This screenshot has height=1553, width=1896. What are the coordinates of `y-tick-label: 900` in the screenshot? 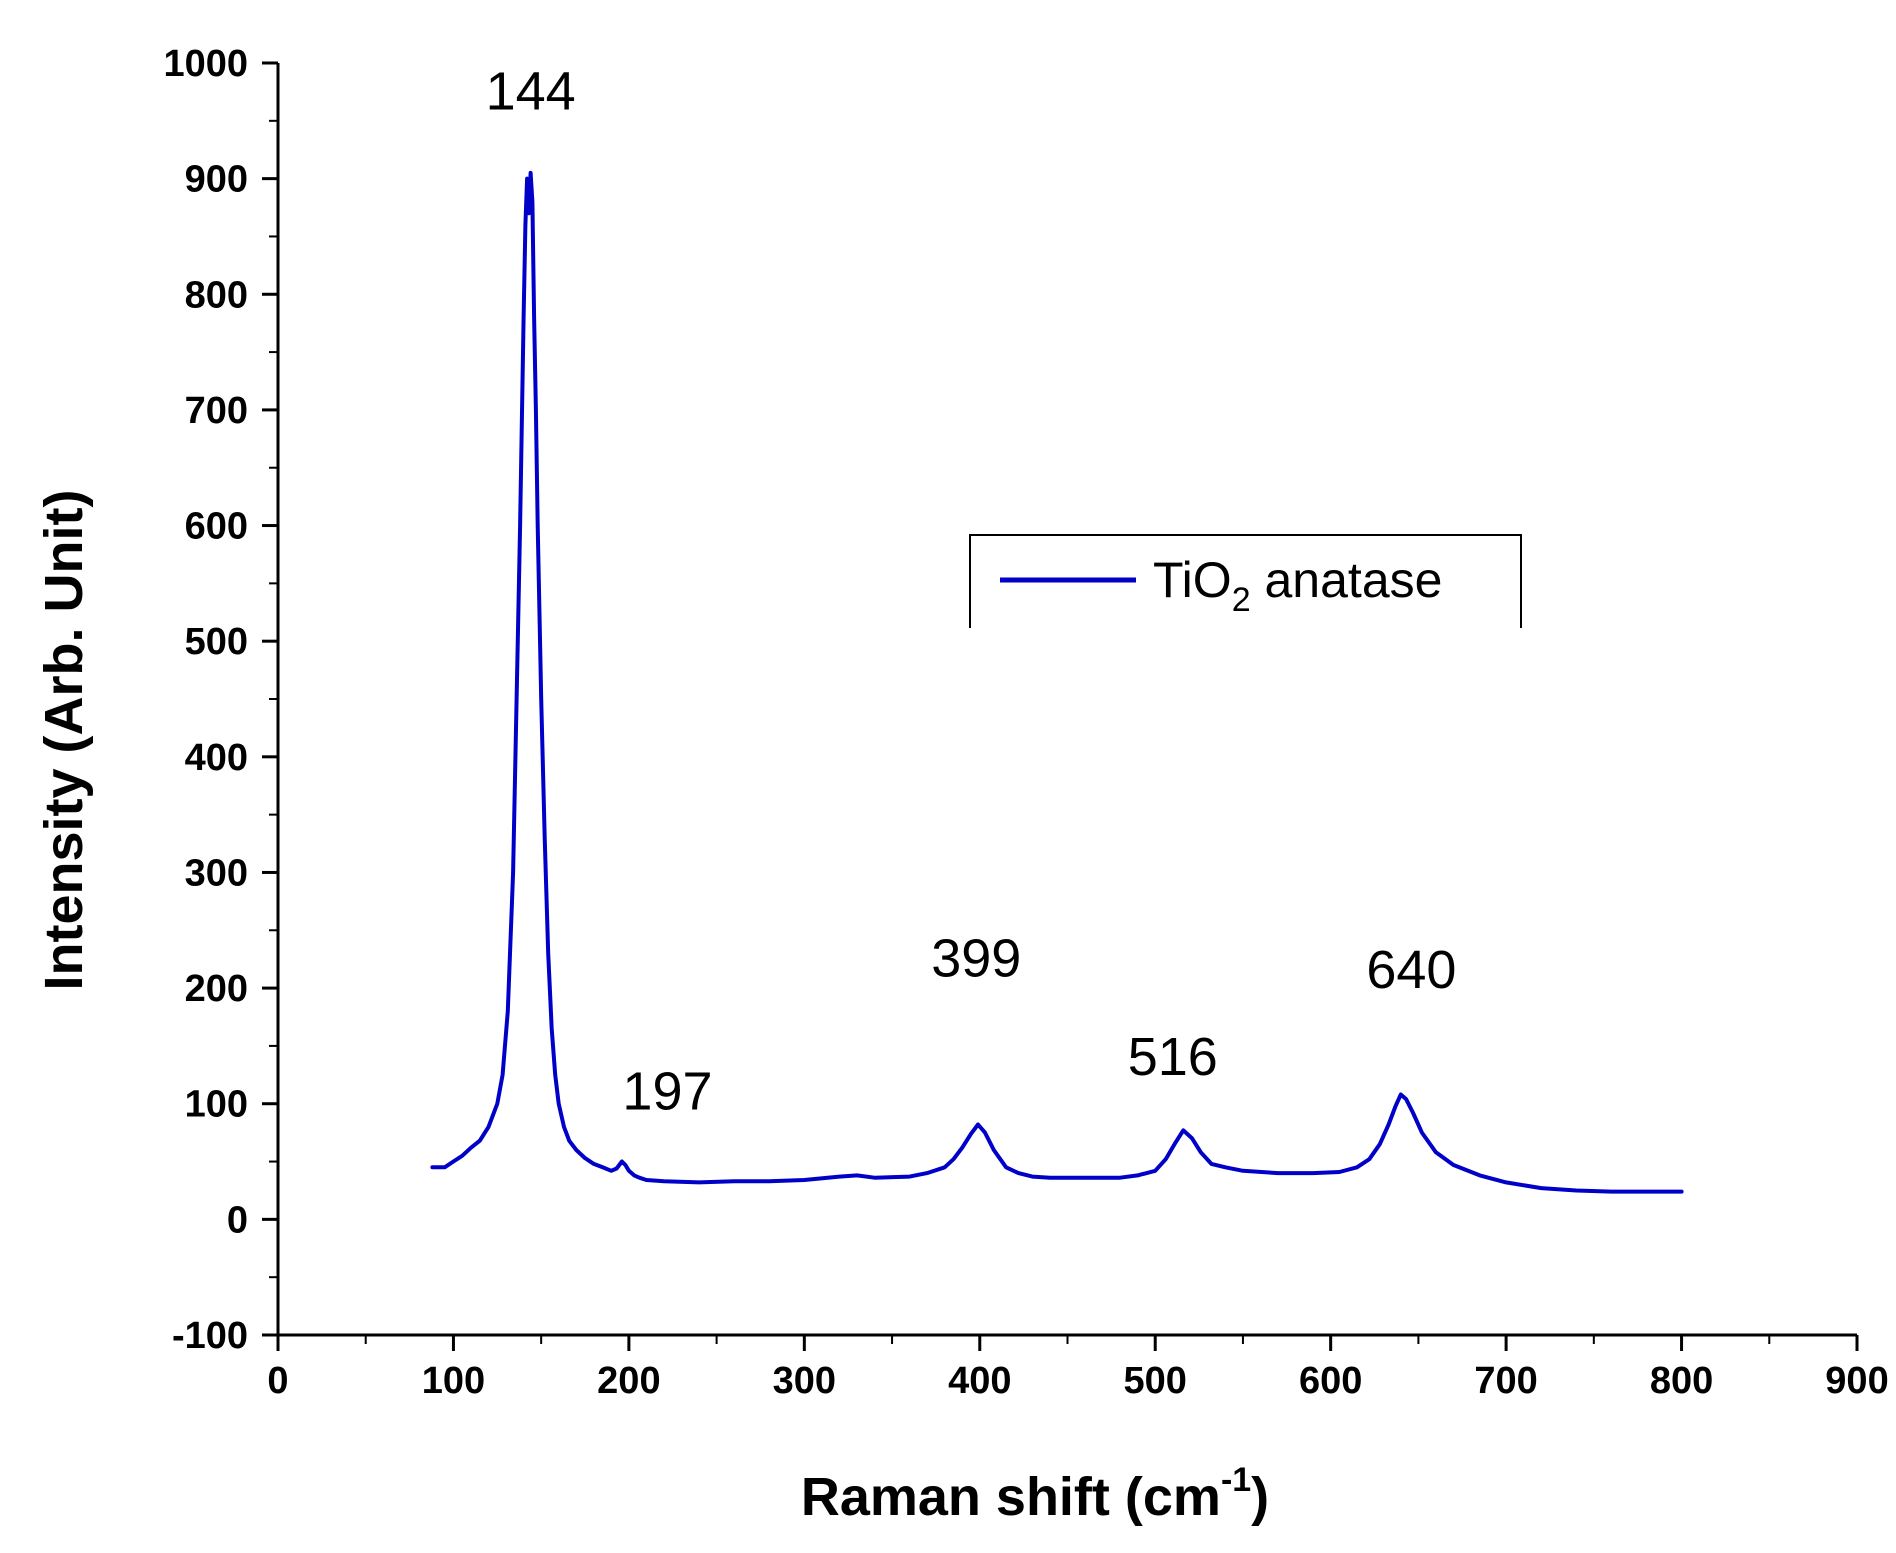 It's located at (216, 180).